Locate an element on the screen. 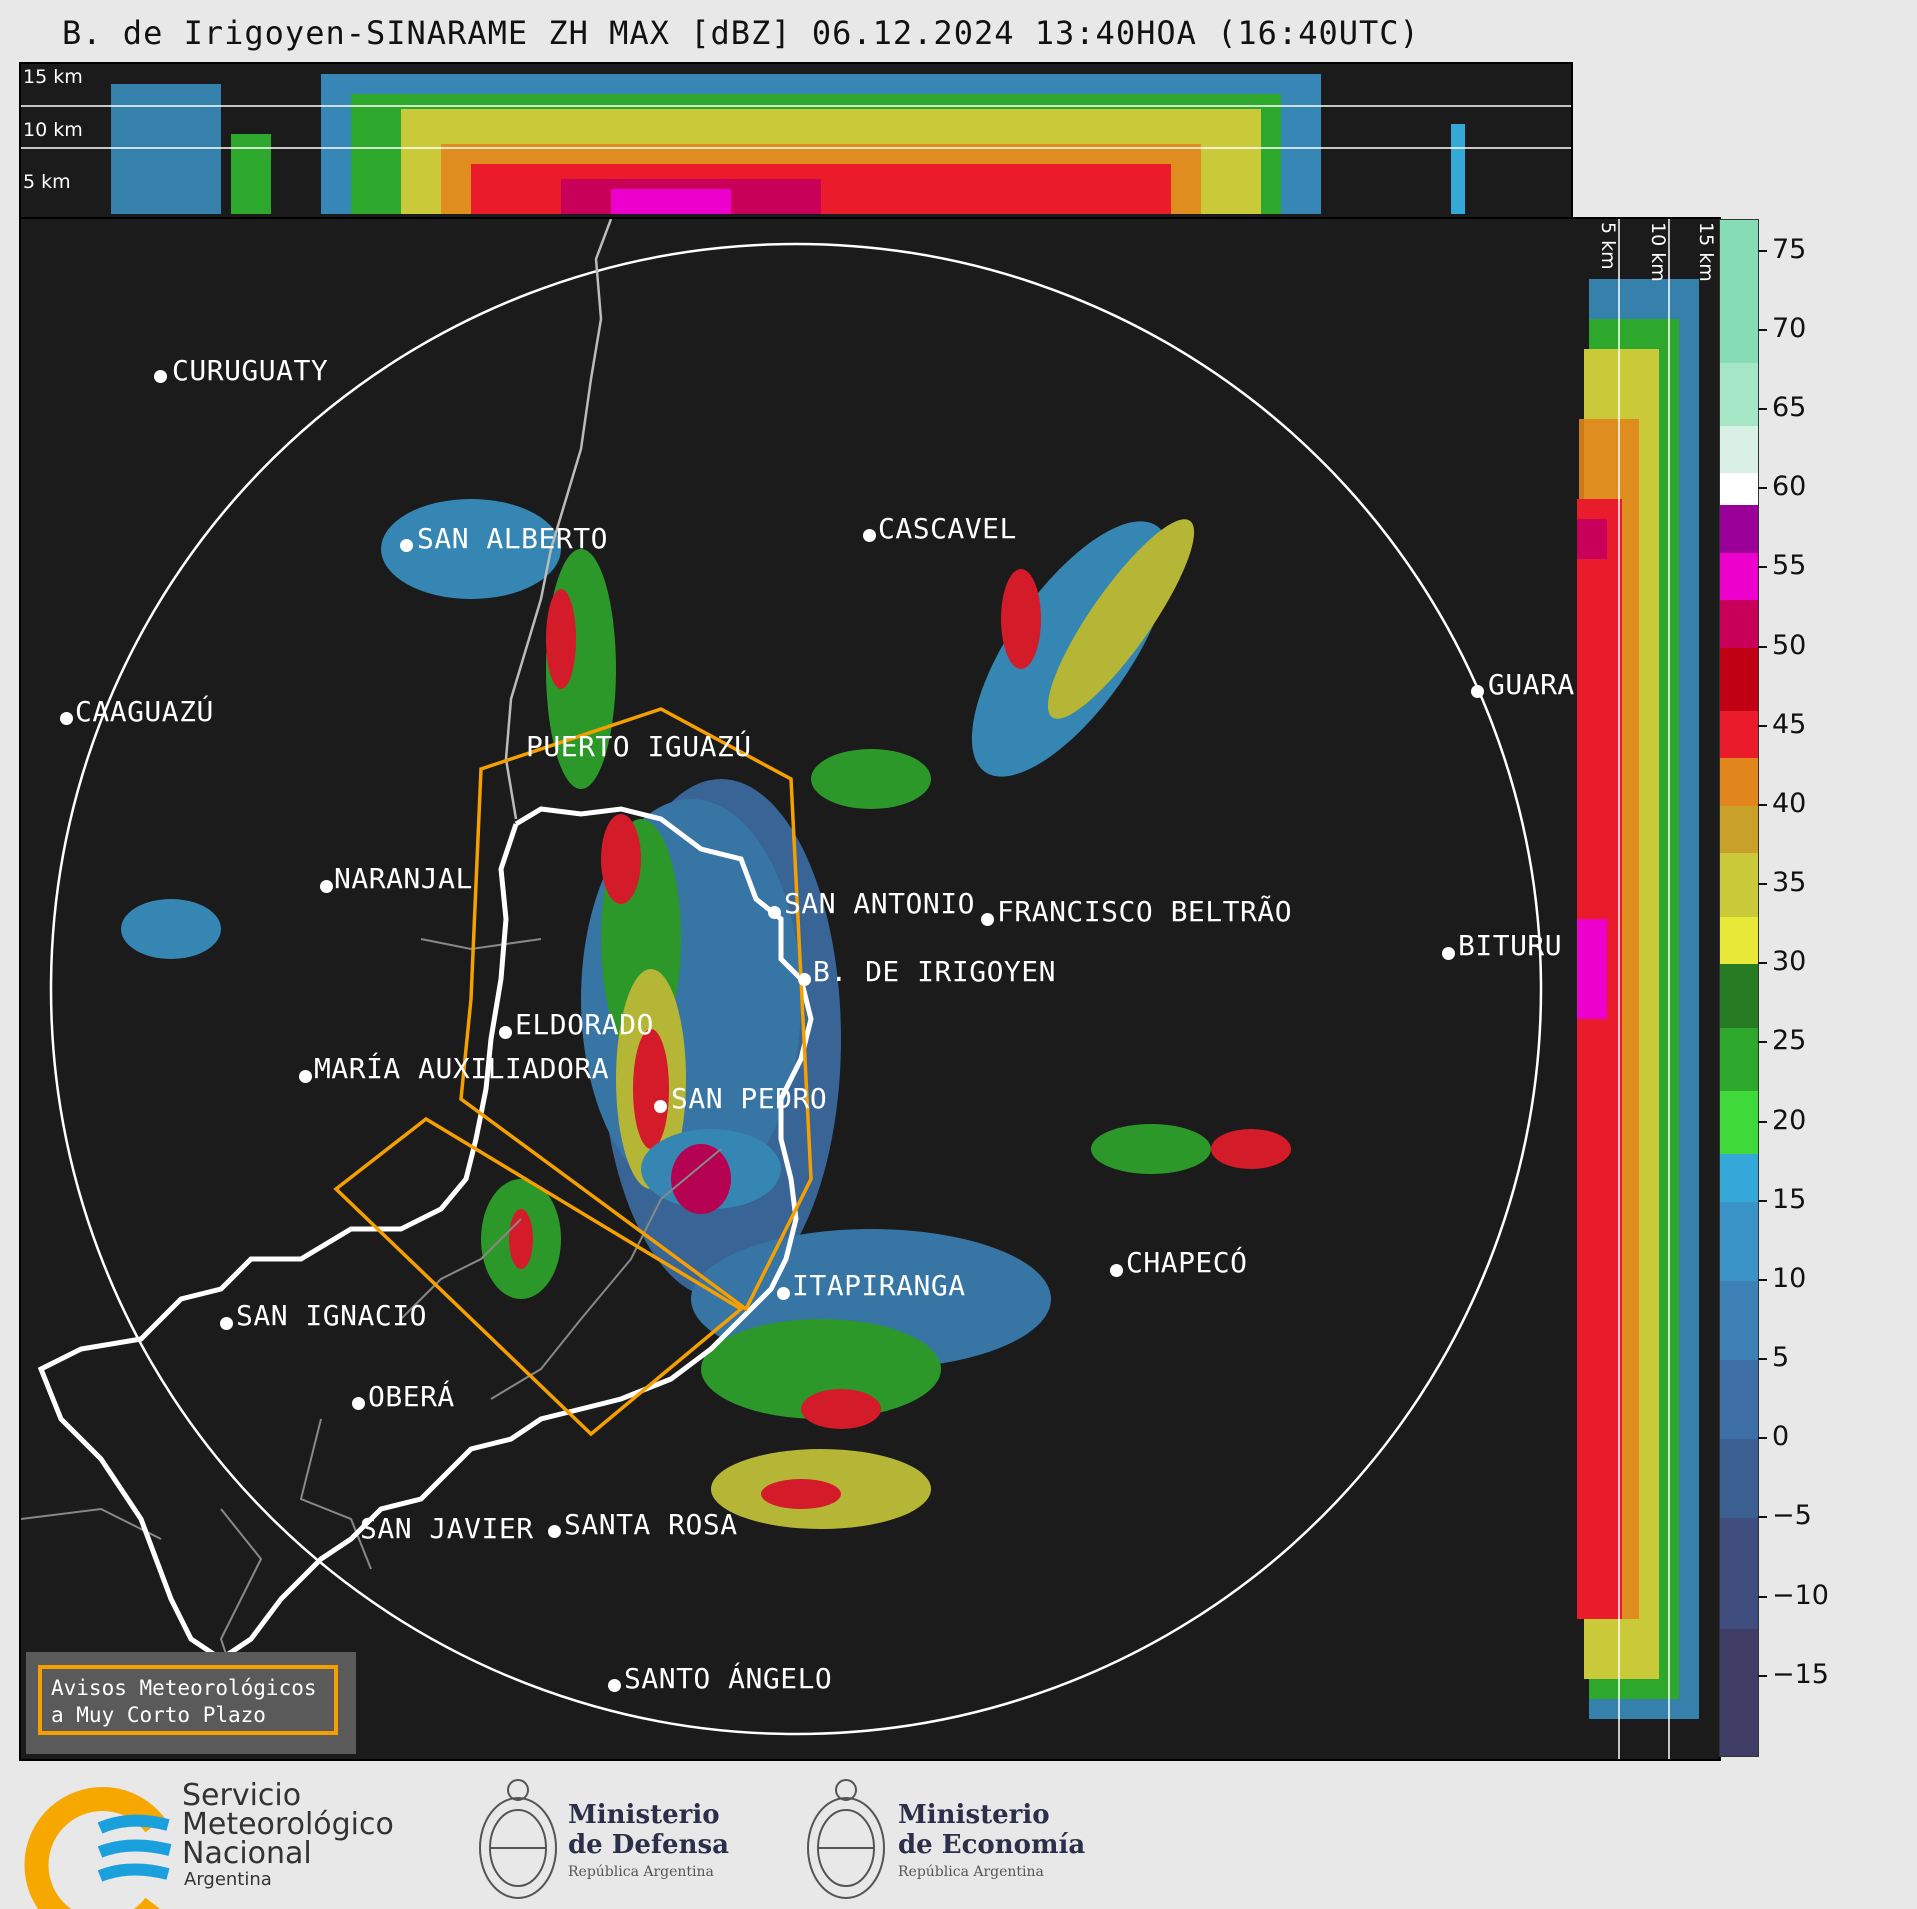 This screenshot has width=1917, height=1909. smn-logo-line2: Meteorológico is located at coordinates (288, 1824).